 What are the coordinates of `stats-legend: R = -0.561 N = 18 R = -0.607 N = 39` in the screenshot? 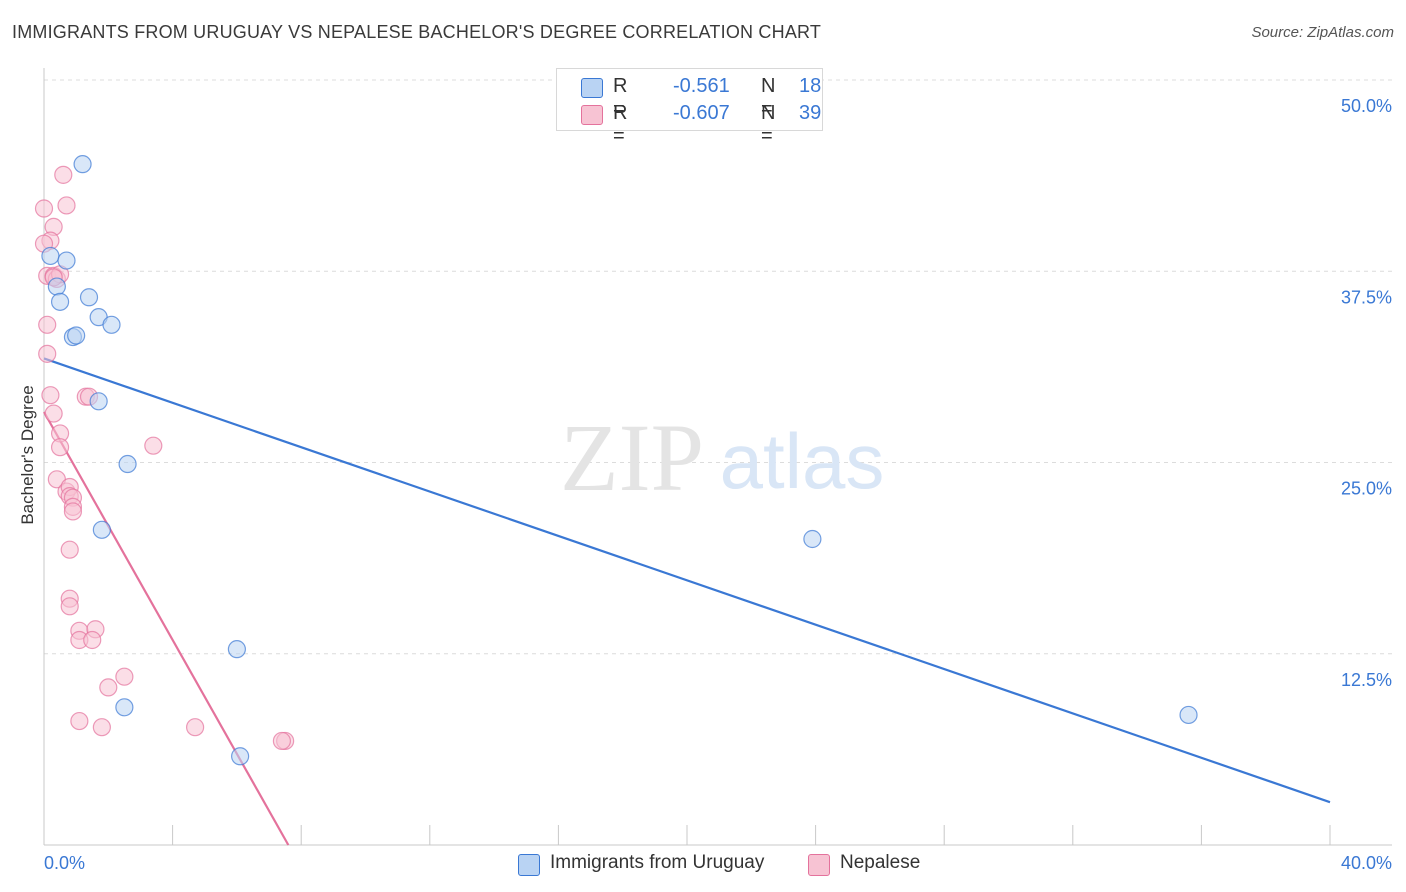 It's located at (689, 107).